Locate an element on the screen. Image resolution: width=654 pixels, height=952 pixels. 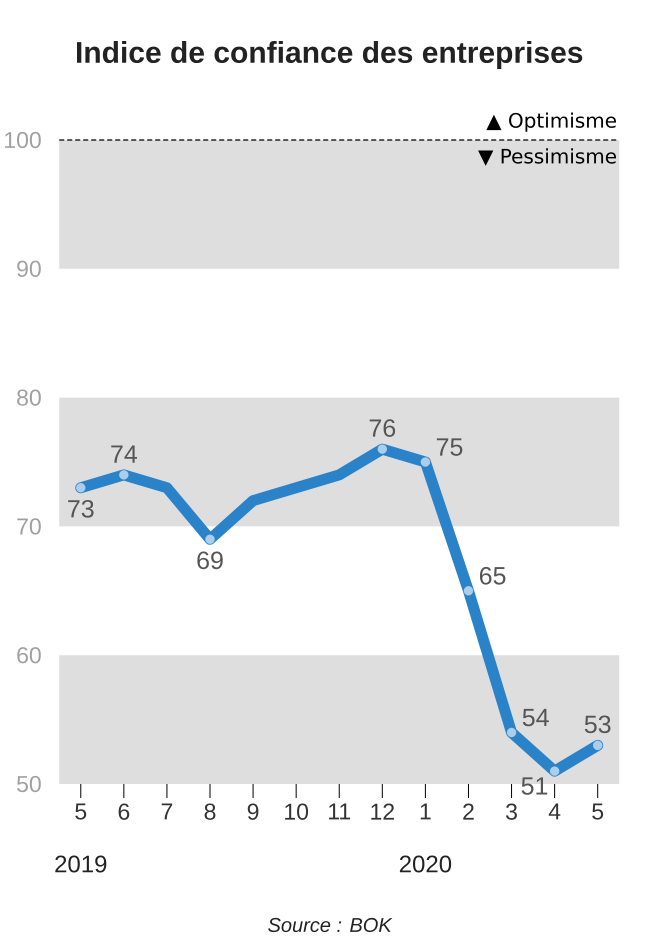
text: 2019 is located at coordinates (80, 864).